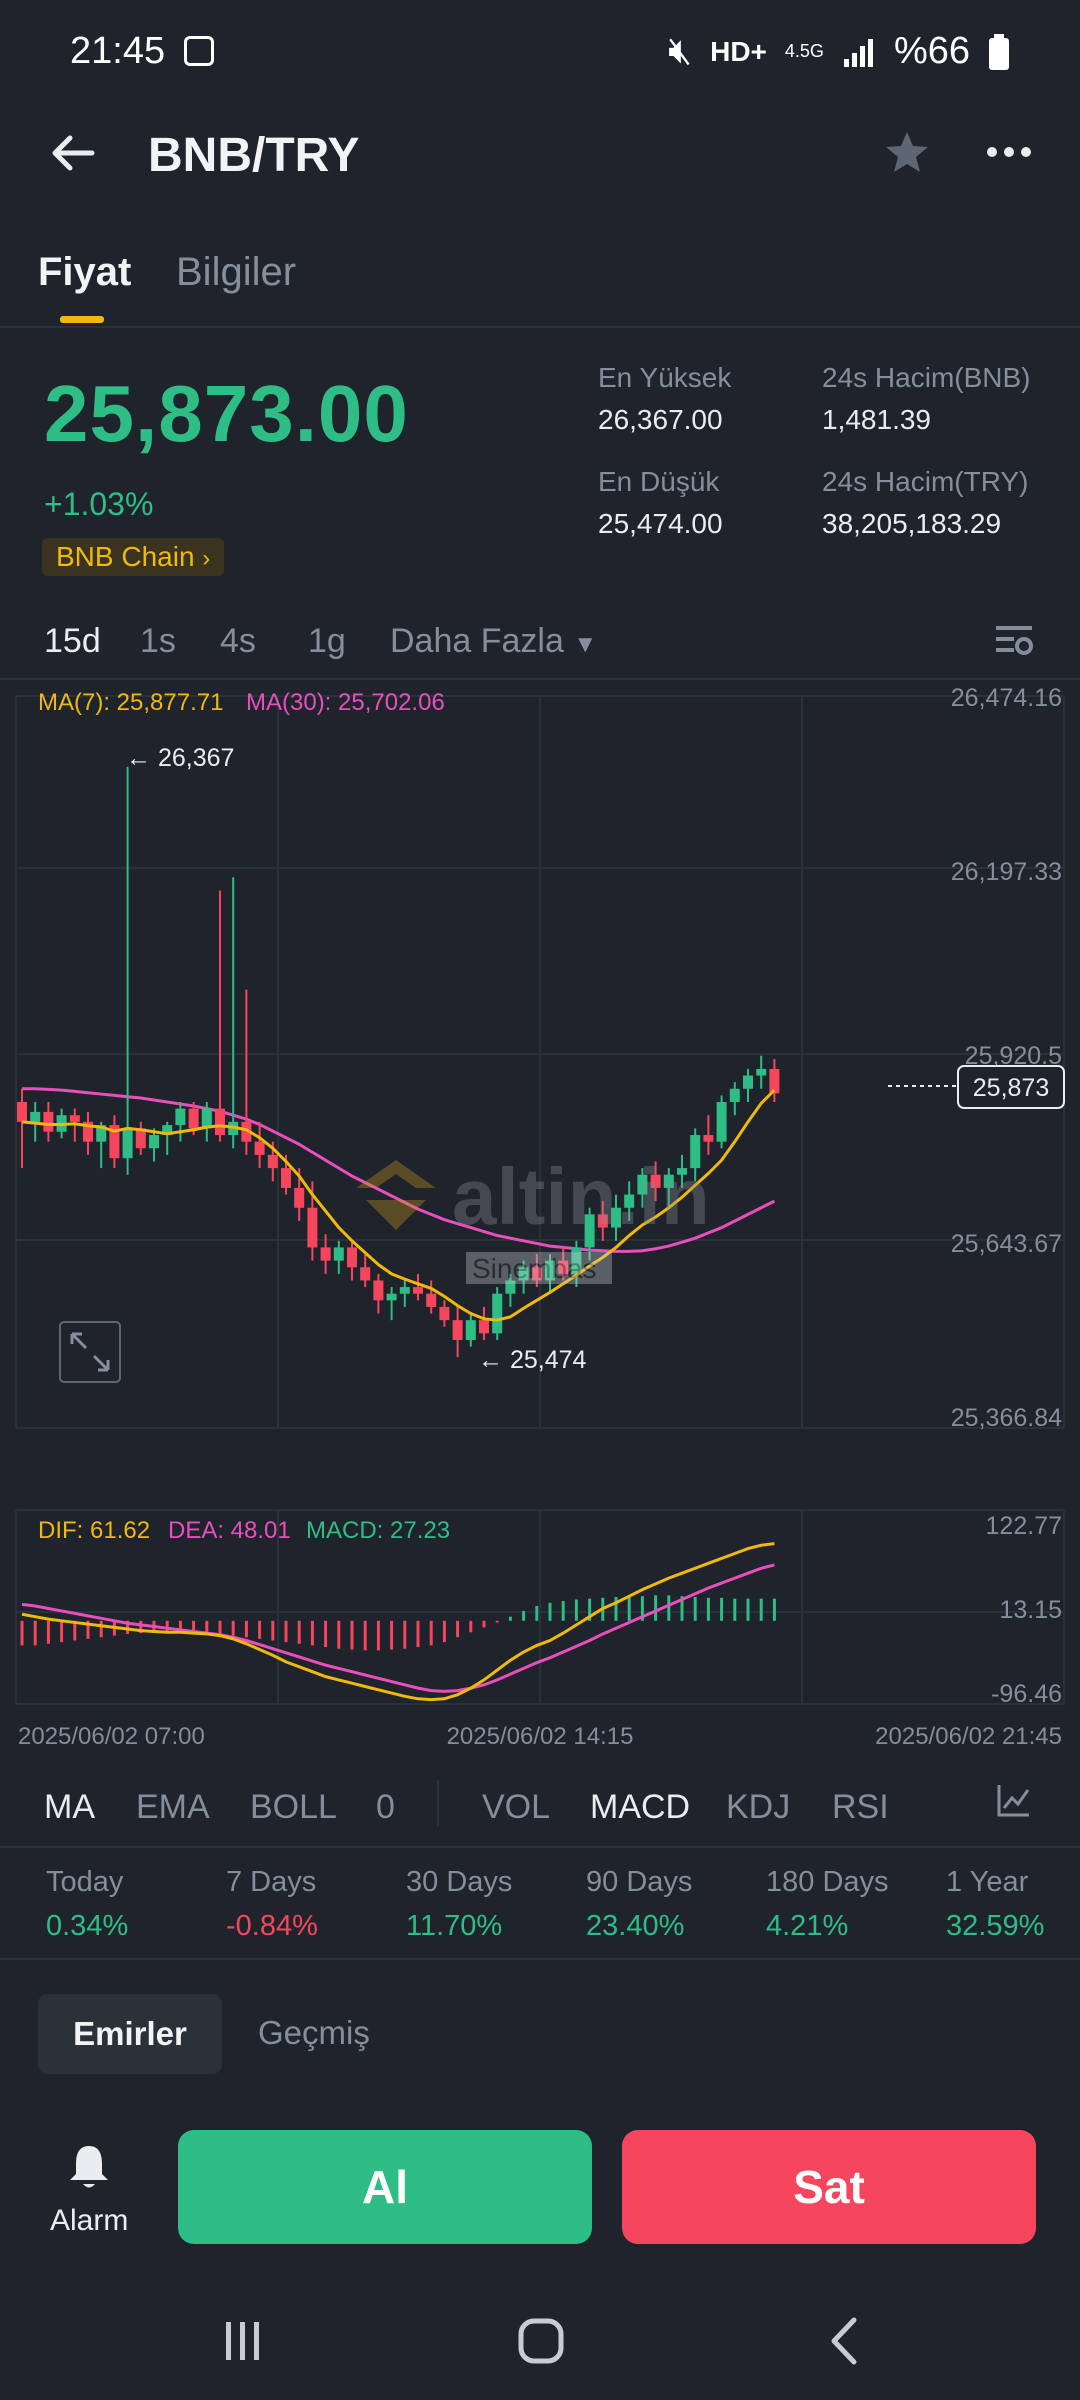  What do you see at coordinates (758, 1807) in the screenshot?
I see `indicator-kdj: KDJ` at bounding box center [758, 1807].